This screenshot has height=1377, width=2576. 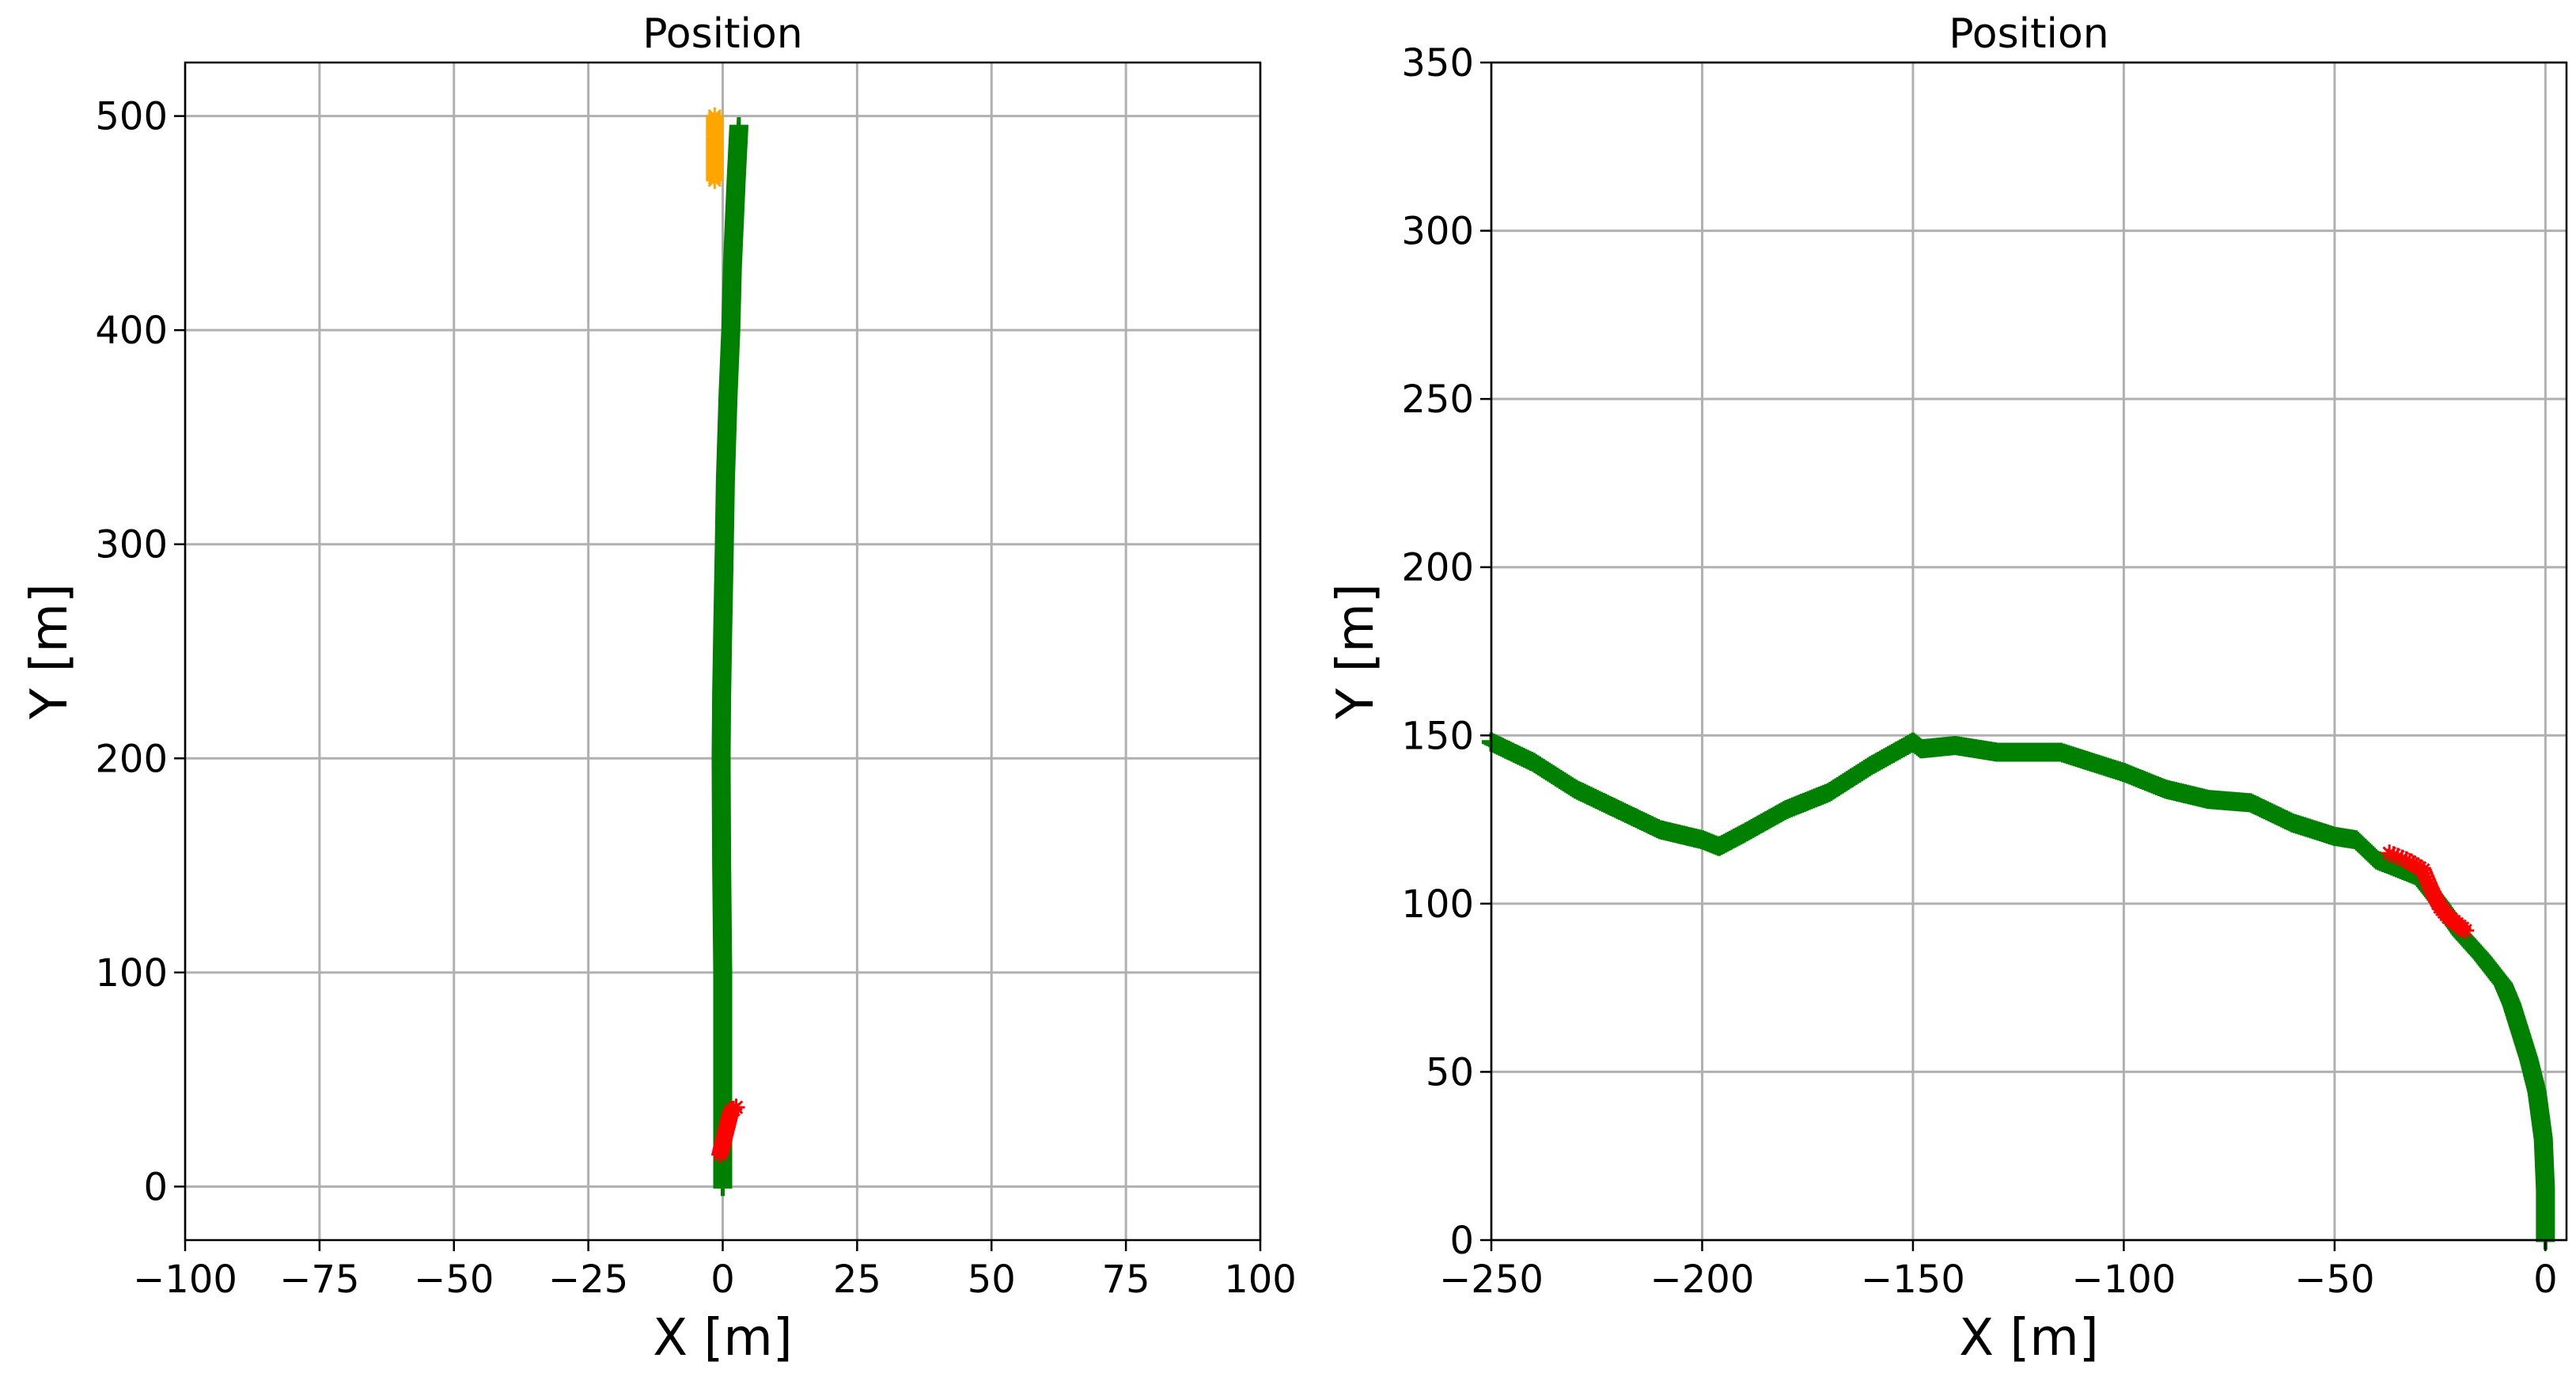 I want to click on y-tick-label: 50, so click(x=1450, y=1072).